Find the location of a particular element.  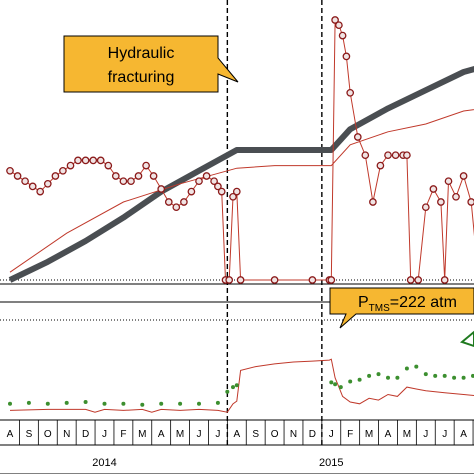

month-ticks is located at coordinates (246, 432).